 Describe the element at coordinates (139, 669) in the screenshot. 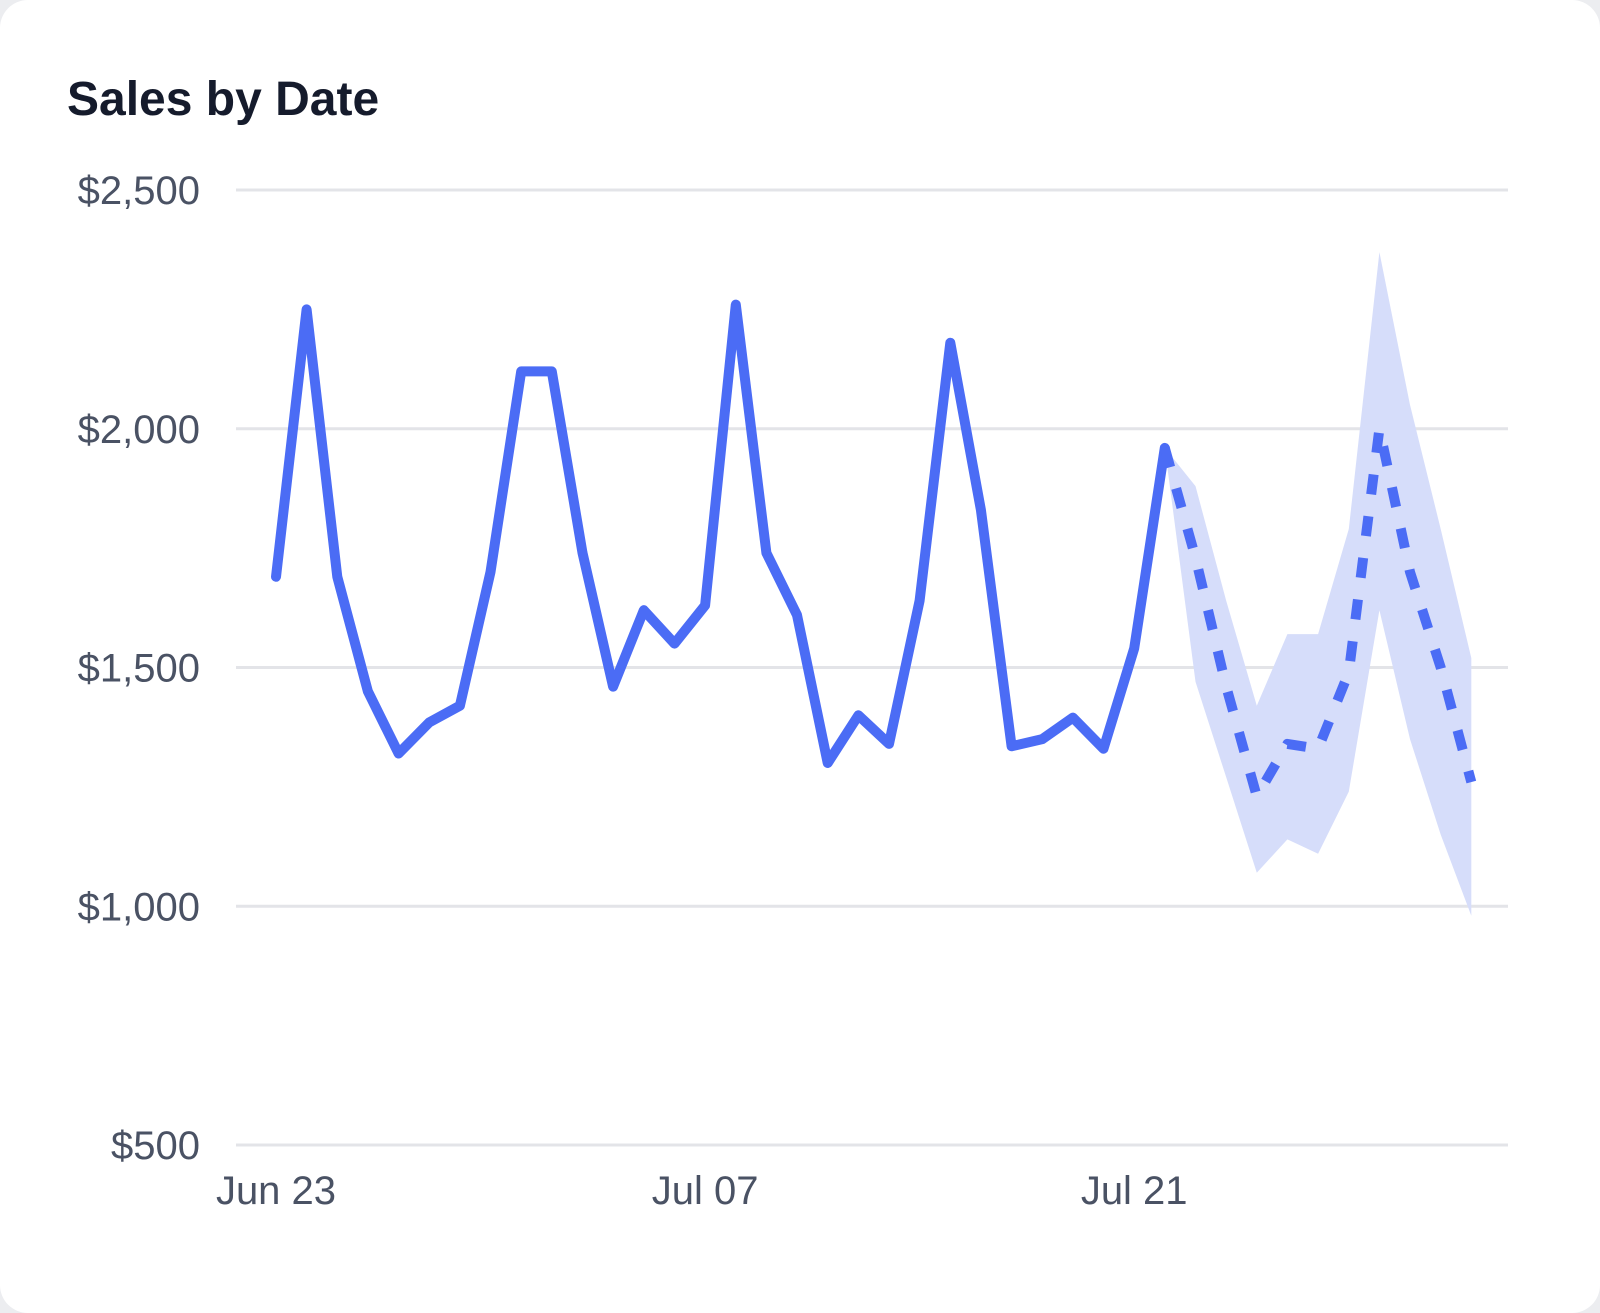

I see `y-tick-label: $1,500` at that location.